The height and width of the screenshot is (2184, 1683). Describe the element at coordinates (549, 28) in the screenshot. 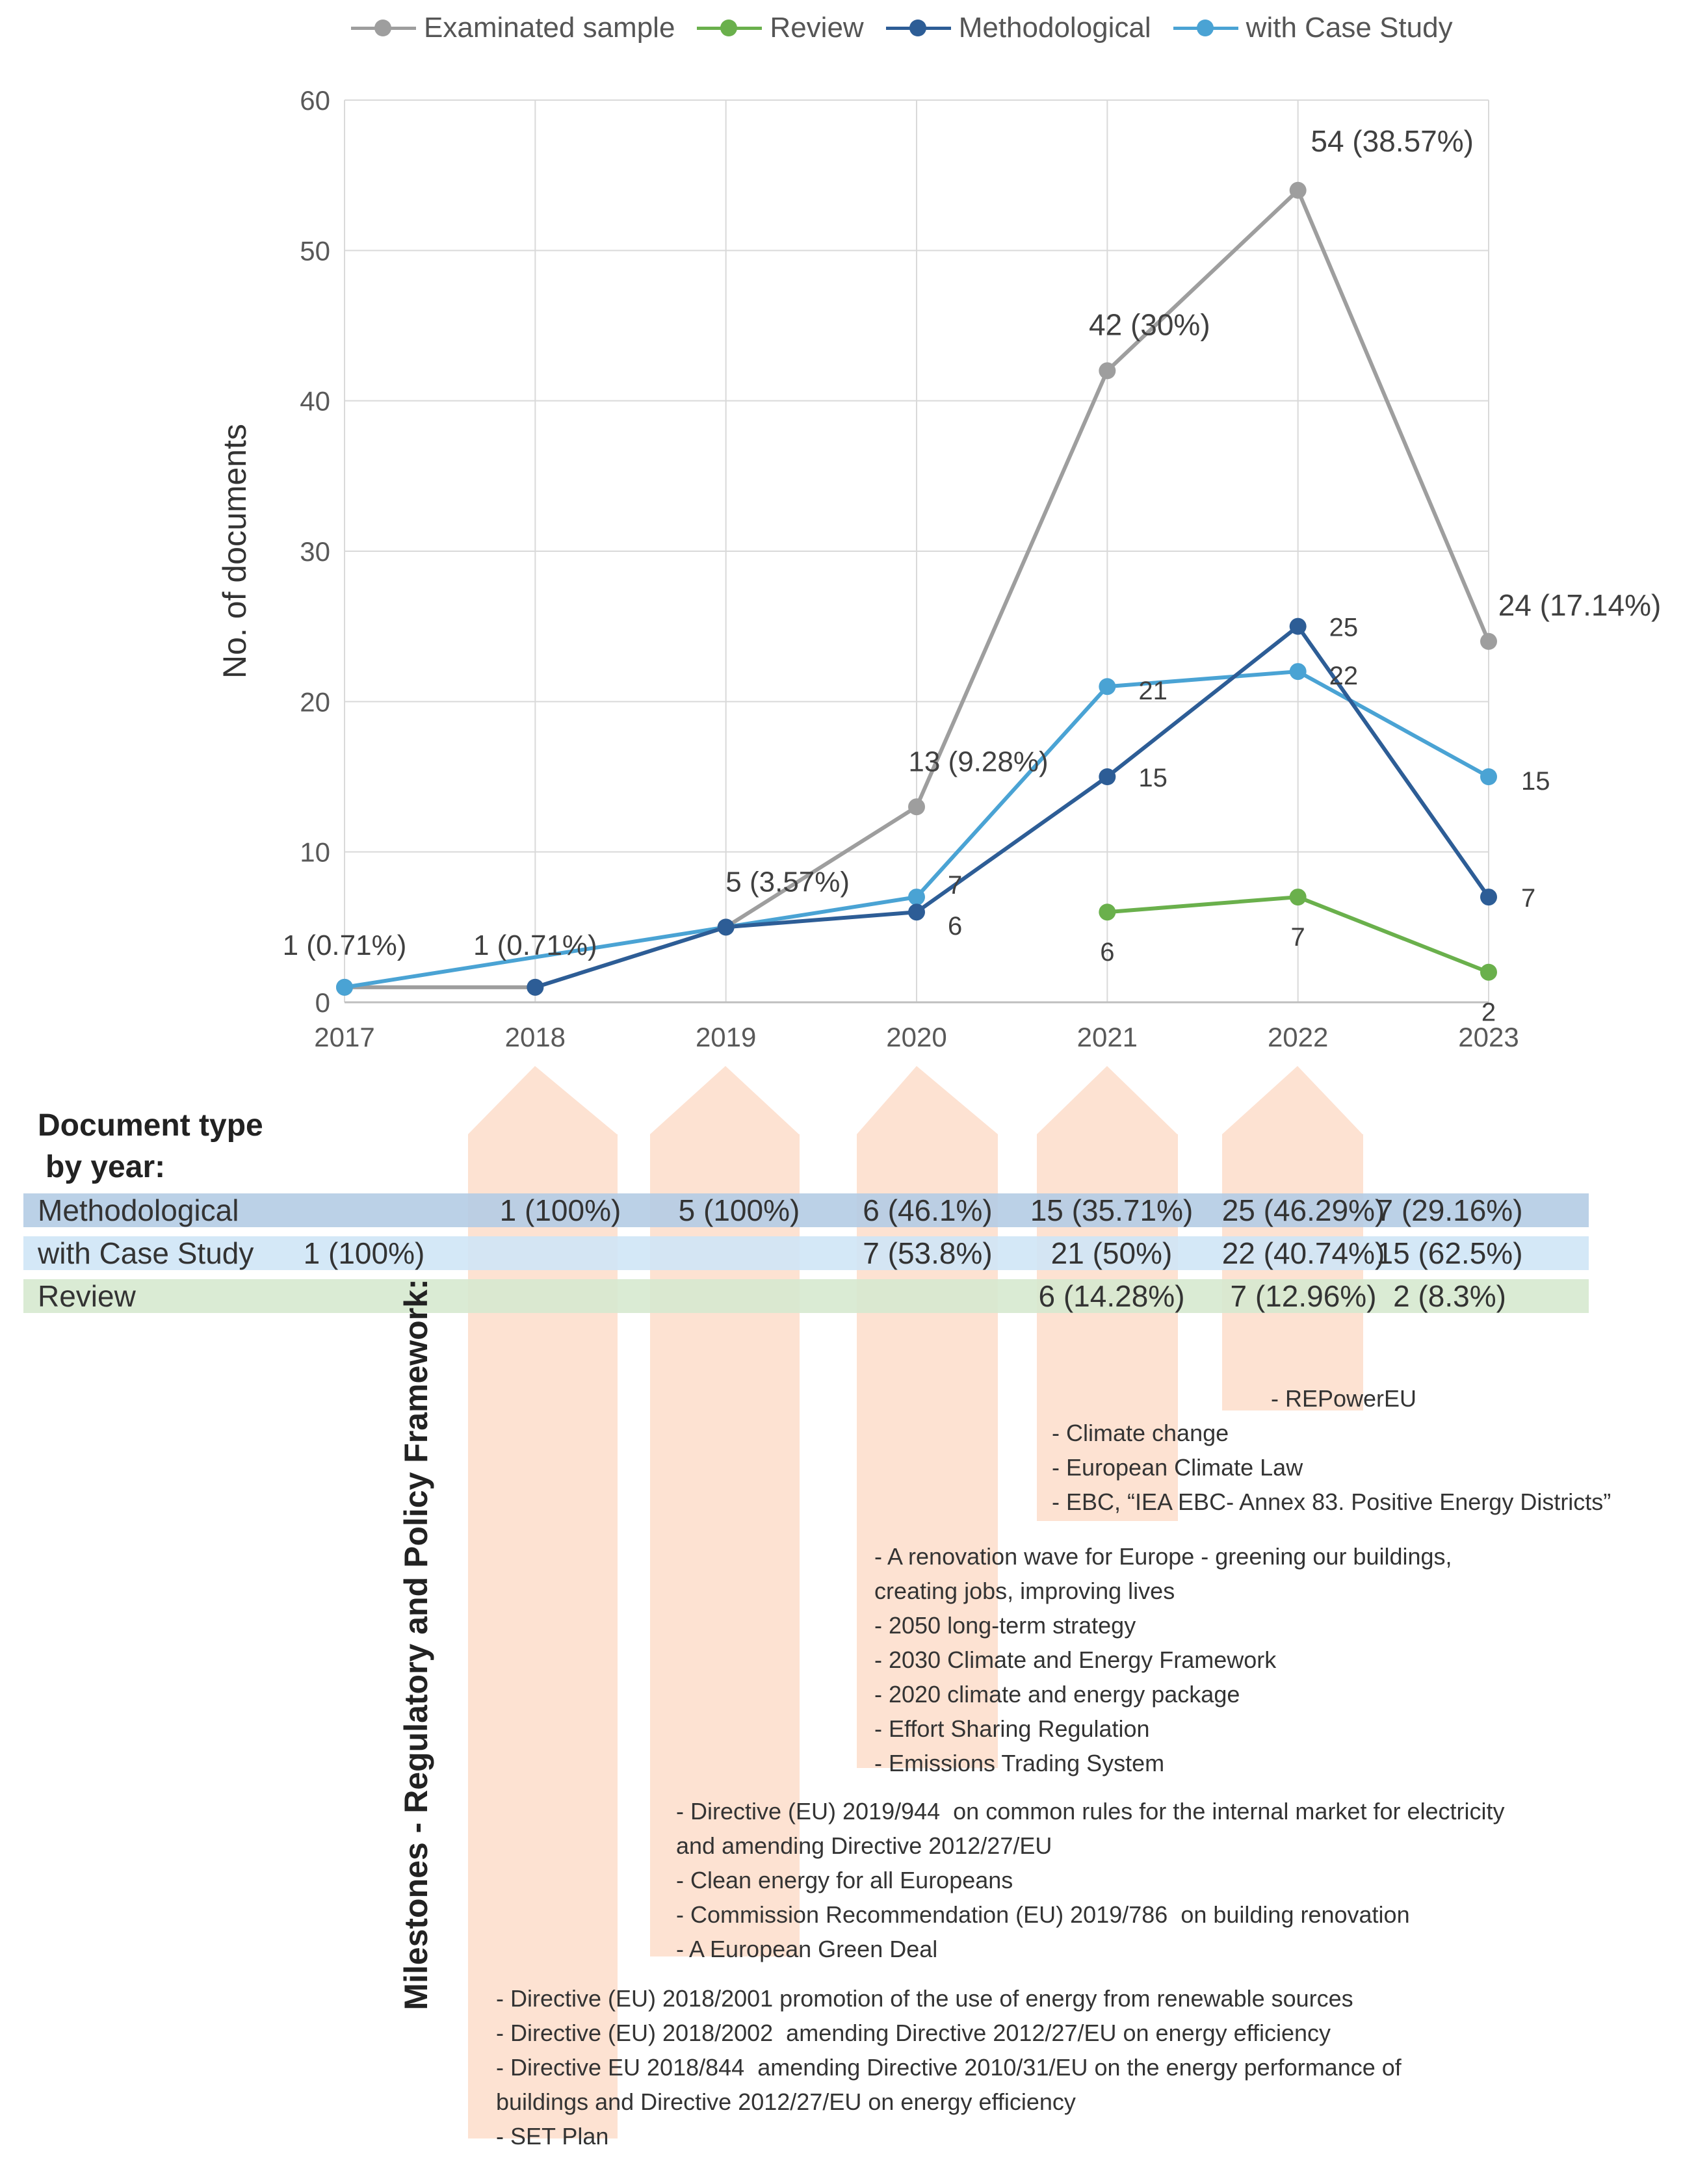

I see `legend-label: Examinated sample` at that location.